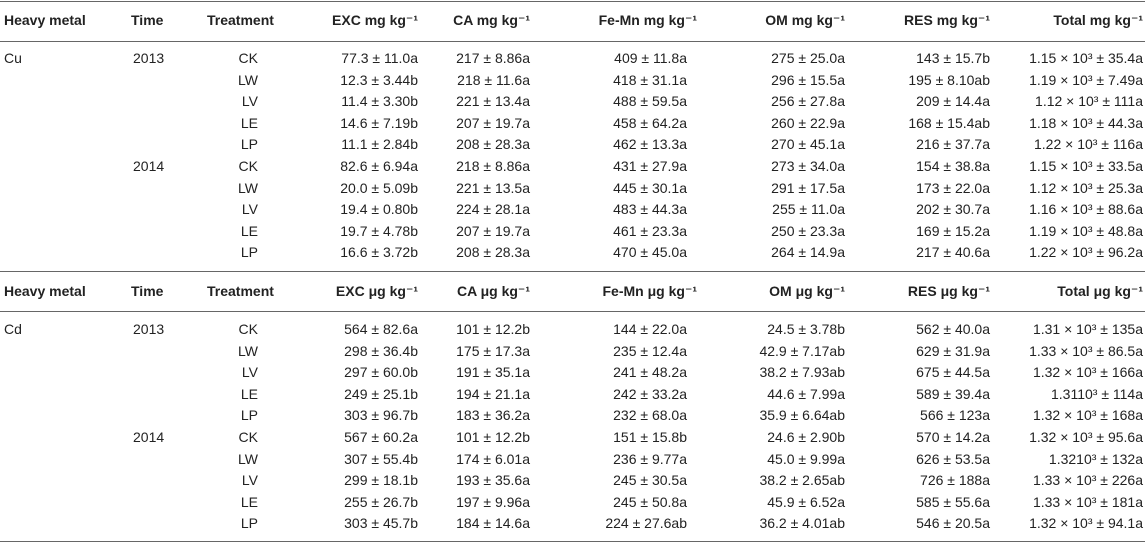  Describe the element at coordinates (802, 415) in the screenshot. I see `cell-value: 35.9 ± 6.64ab` at that location.